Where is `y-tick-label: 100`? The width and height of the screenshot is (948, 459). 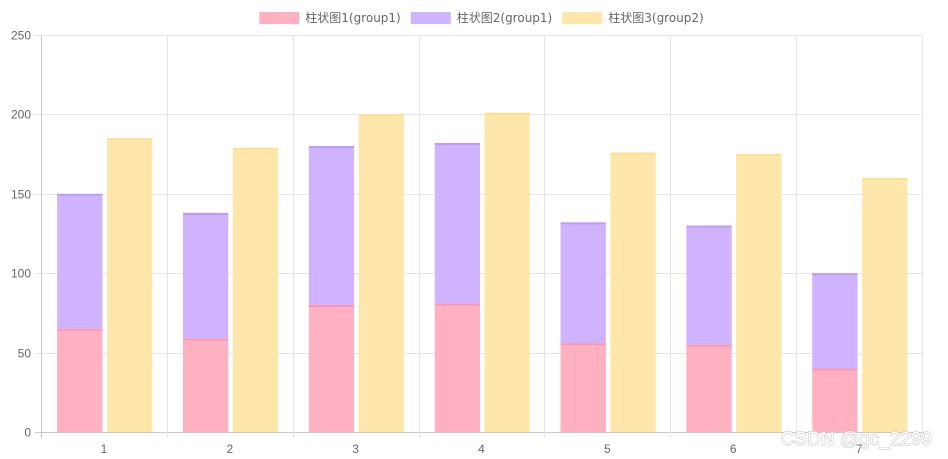
y-tick-label: 100 is located at coordinates (21, 274).